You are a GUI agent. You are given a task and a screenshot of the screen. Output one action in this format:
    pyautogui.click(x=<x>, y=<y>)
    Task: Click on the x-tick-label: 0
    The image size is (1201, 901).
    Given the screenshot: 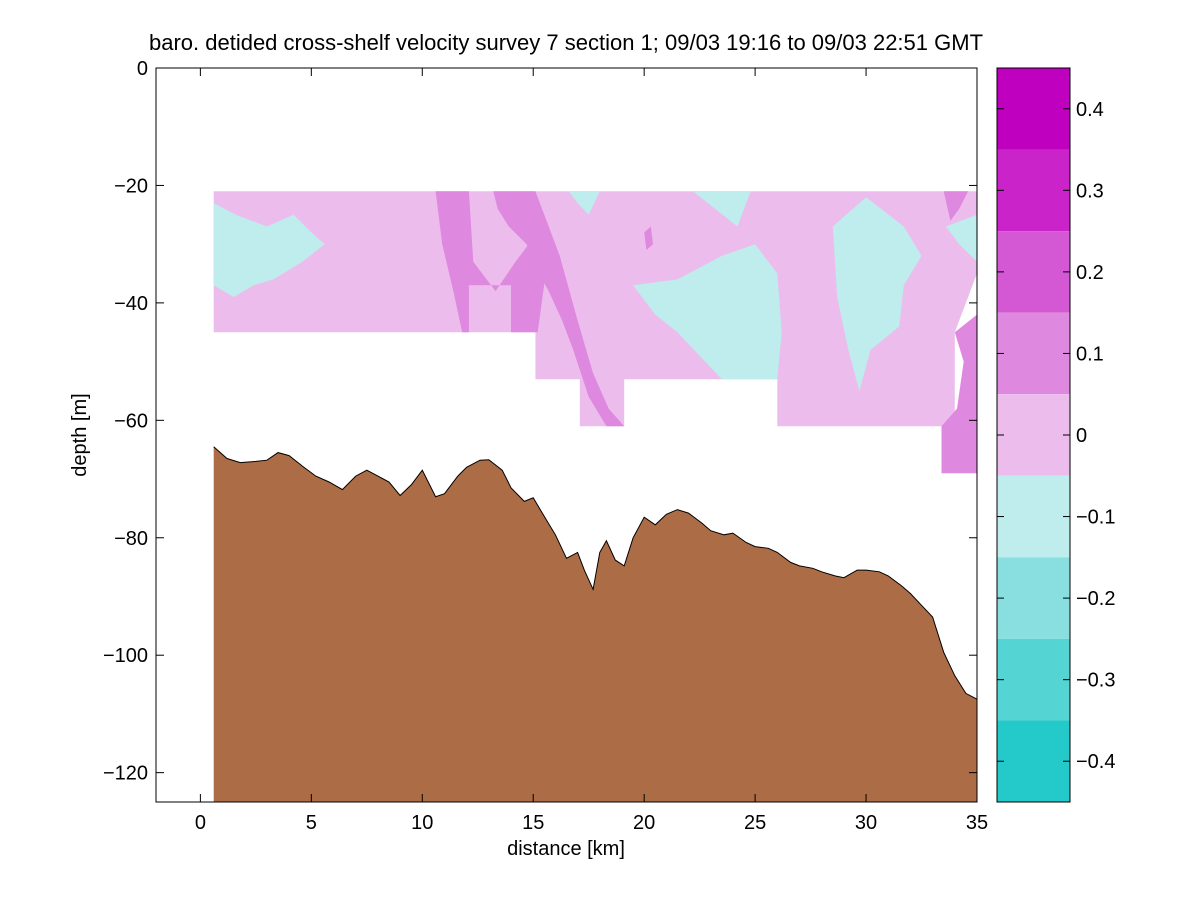 What is the action you would take?
    pyautogui.click(x=200, y=823)
    